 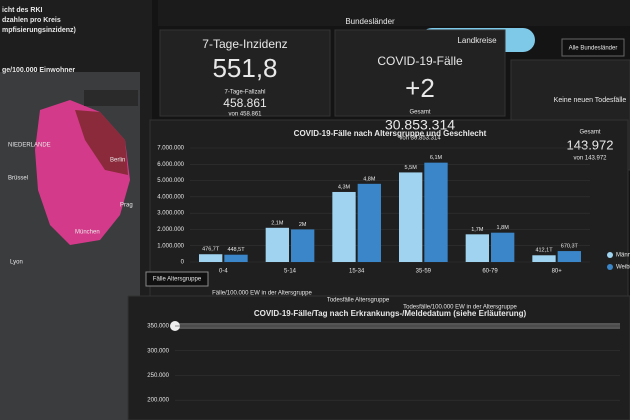 I want to click on card-of: von 30.853.314, so click(x=420, y=139).